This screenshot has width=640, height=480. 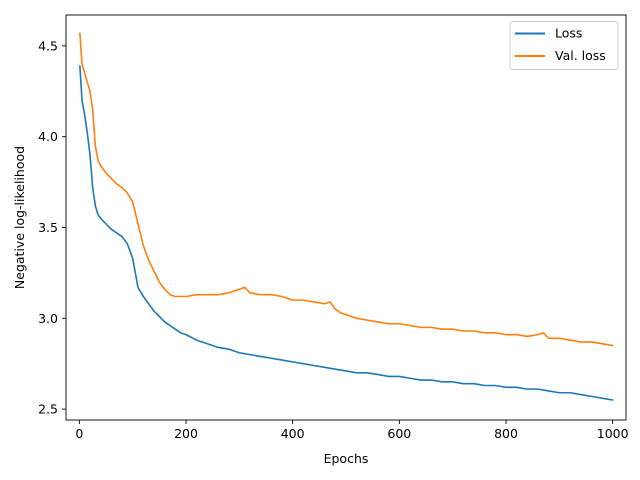 What do you see at coordinates (48, 409) in the screenshot?
I see `y-tick-label: 2.5` at bounding box center [48, 409].